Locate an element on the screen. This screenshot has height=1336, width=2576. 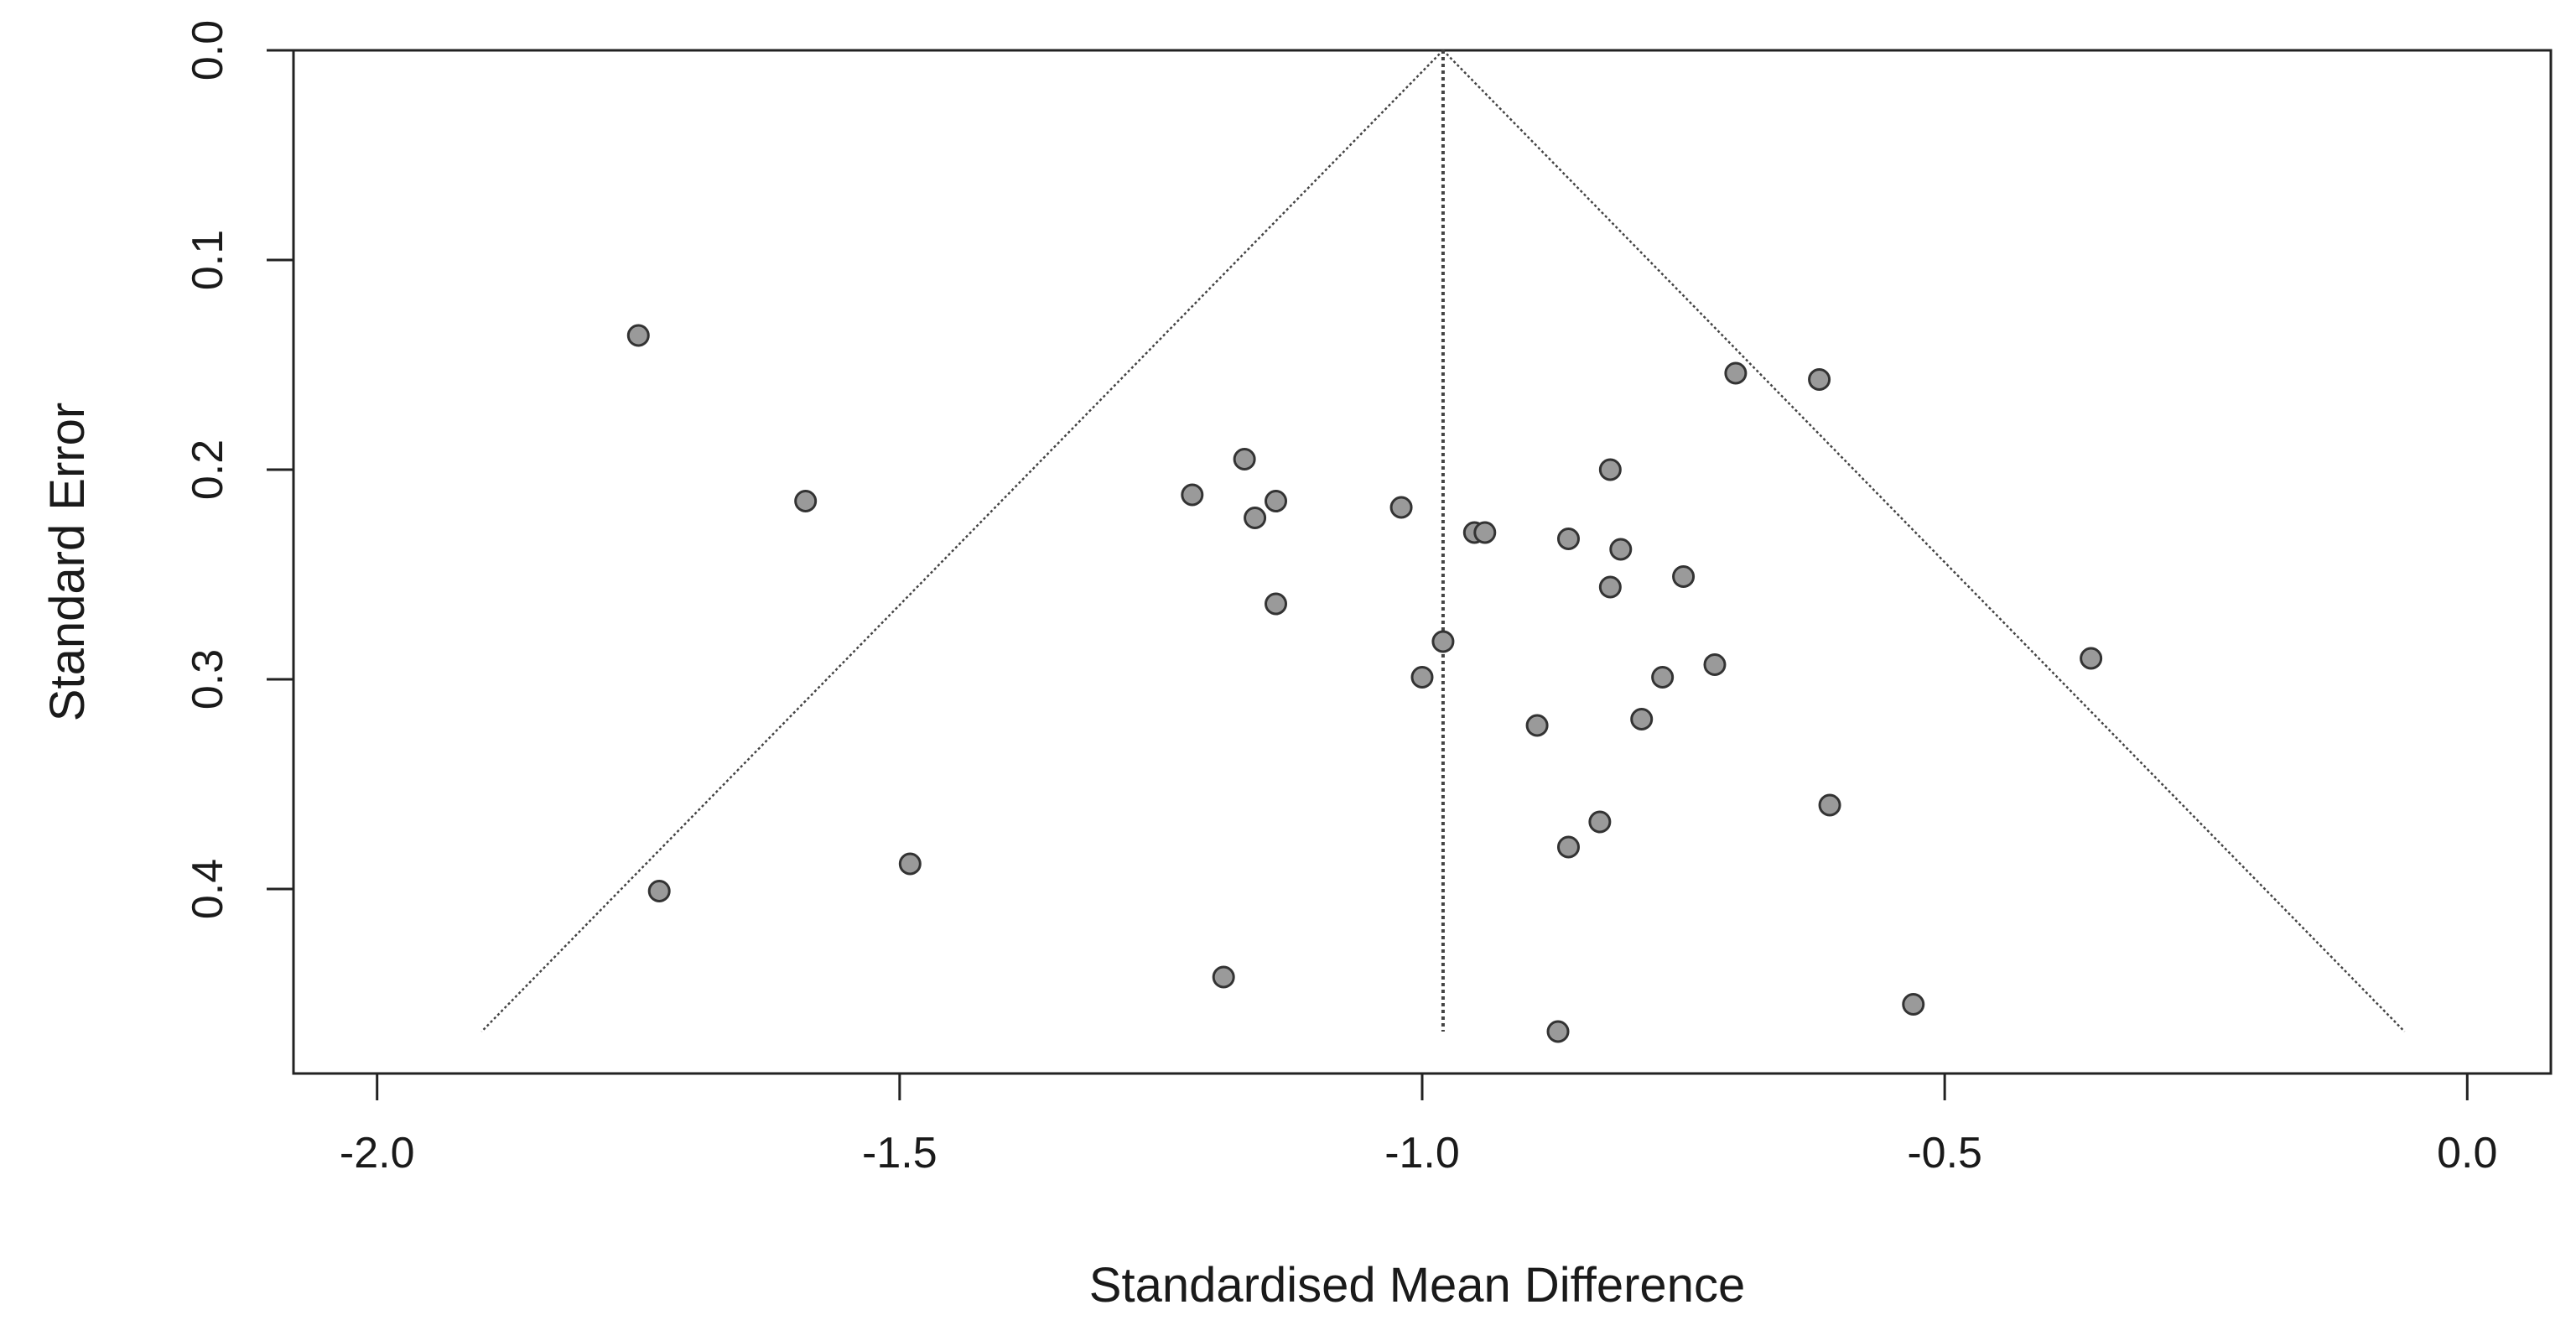
y-tick-label: 0.3 is located at coordinates (208, 679).